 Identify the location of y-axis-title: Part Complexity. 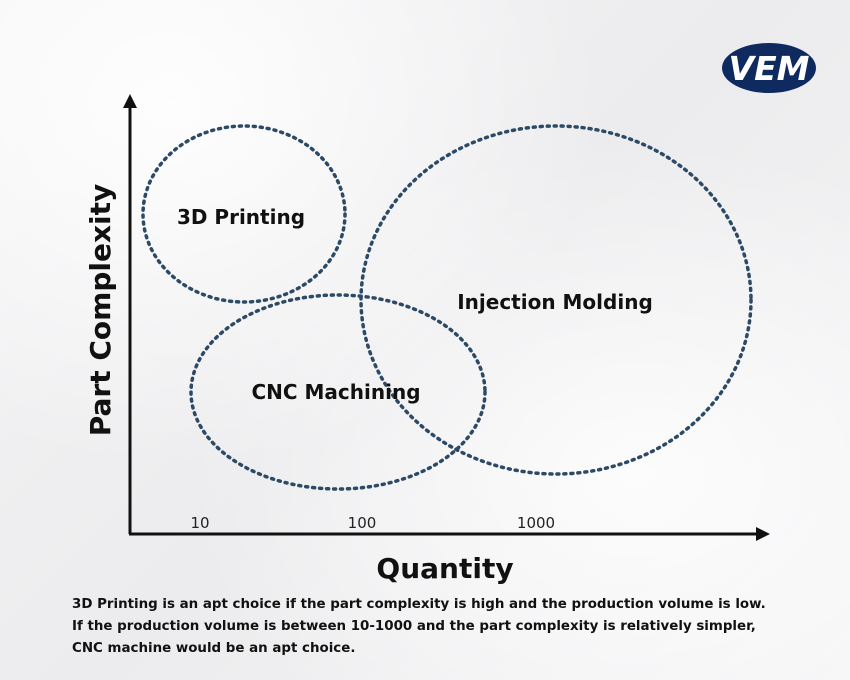
(100, 310).